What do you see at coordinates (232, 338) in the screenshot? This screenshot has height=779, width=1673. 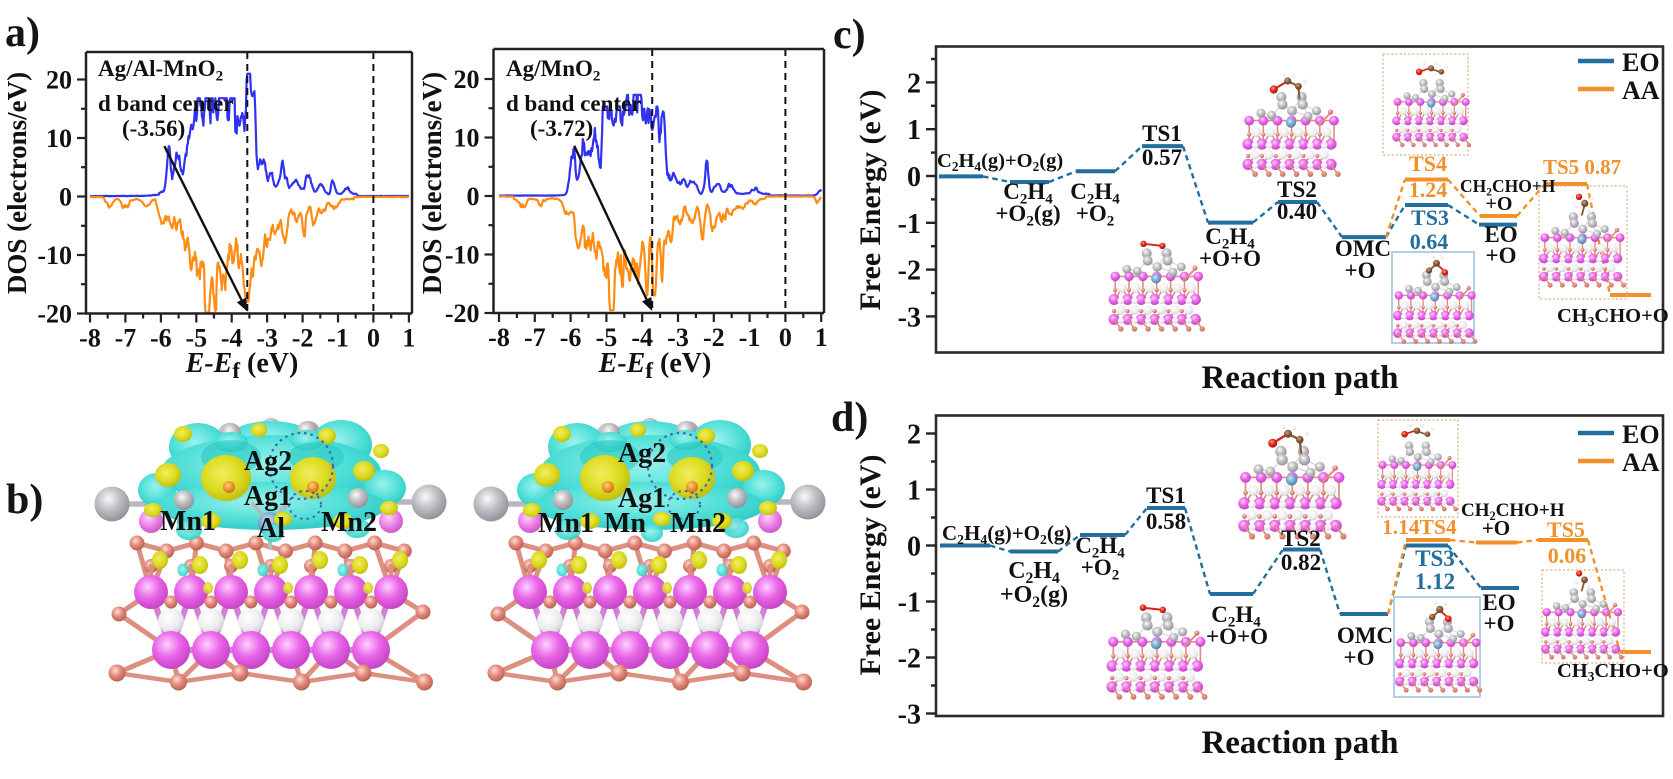 I see `svg-text: -4` at bounding box center [232, 338].